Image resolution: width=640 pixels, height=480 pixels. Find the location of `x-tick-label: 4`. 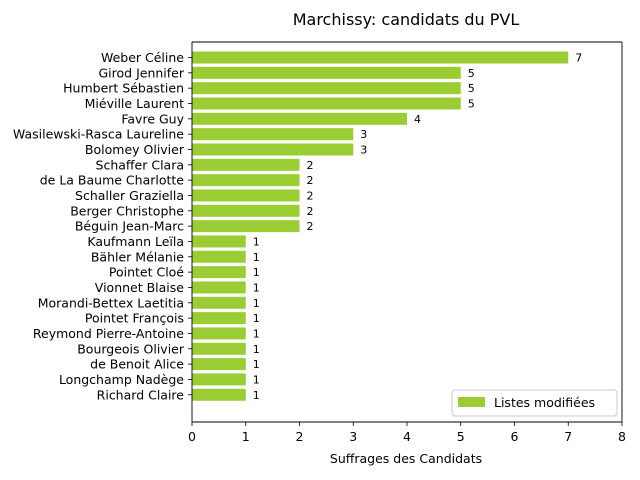

x-tick-label: 4 is located at coordinates (407, 436).